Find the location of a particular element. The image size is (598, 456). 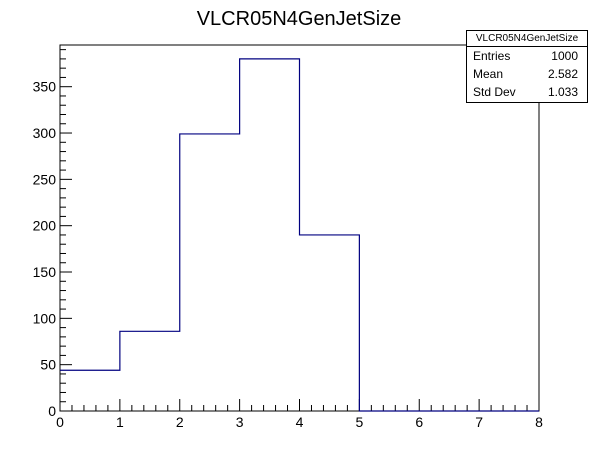

y-tick-label: 50 is located at coordinates (48, 365).